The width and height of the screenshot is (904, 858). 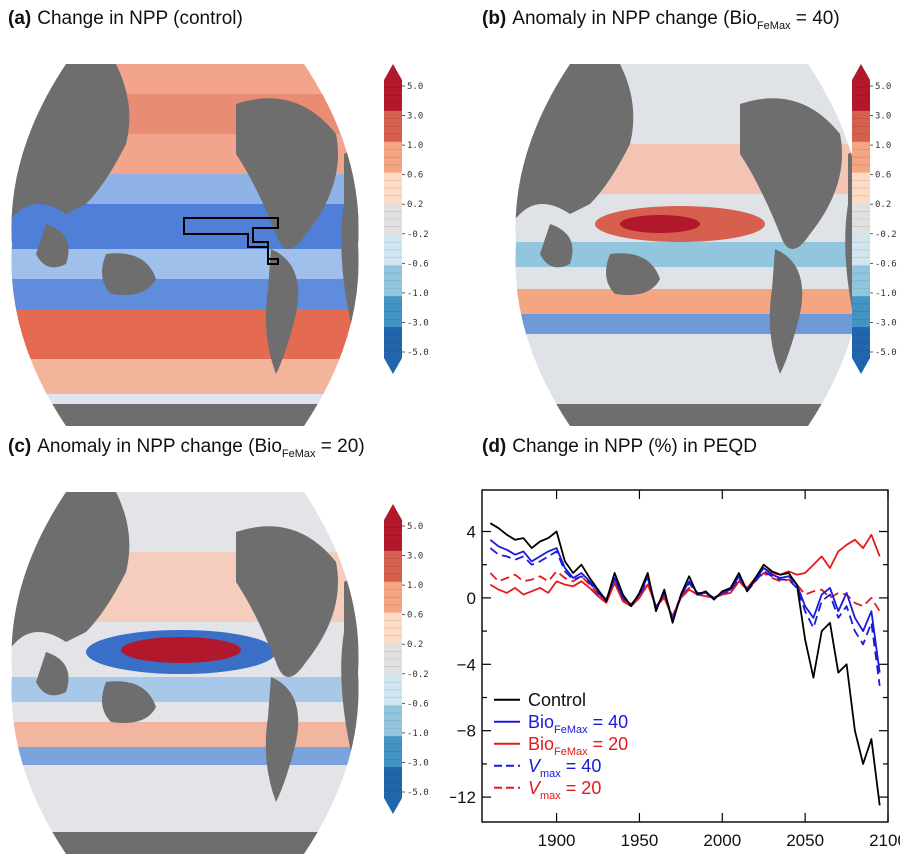 What do you see at coordinates (415, 616) in the screenshot?
I see `colorbar-c-tick-label: 0.6` at bounding box center [415, 616].